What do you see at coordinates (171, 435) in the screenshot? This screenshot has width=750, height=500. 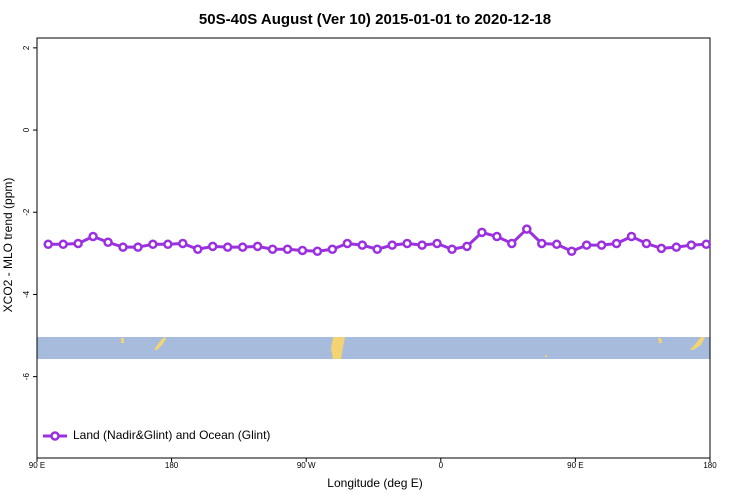 I see `legend-label: Land (Nadir&Glint) and Ocean (Glint)` at bounding box center [171, 435].